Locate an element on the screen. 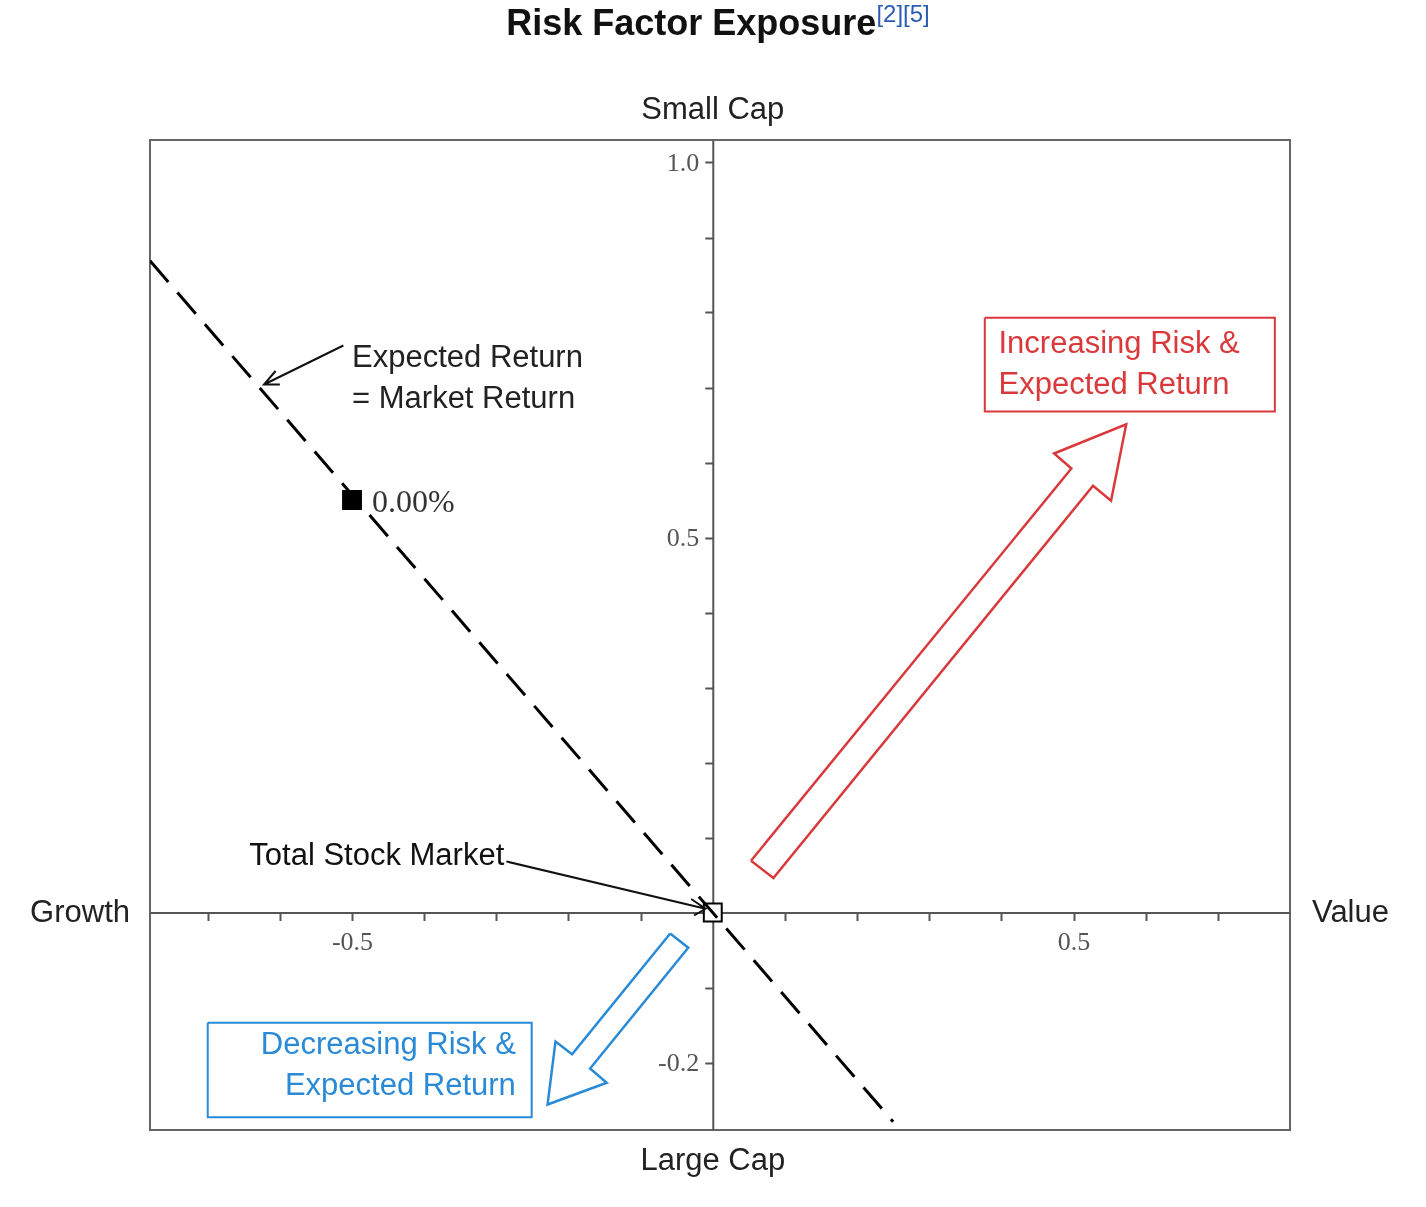 This screenshot has height=1207, width=1426. text: Small Cap is located at coordinates (713, 108).